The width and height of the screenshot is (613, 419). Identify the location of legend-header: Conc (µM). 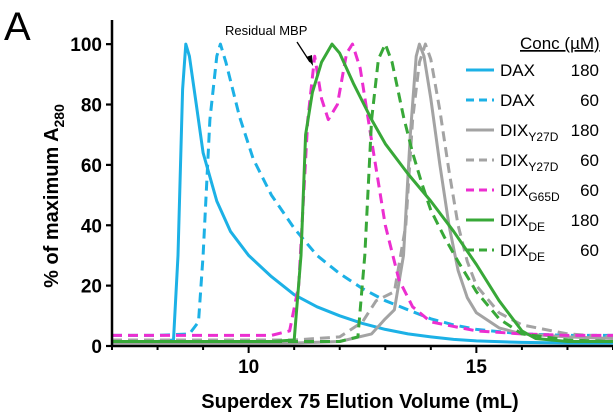
(560, 43).